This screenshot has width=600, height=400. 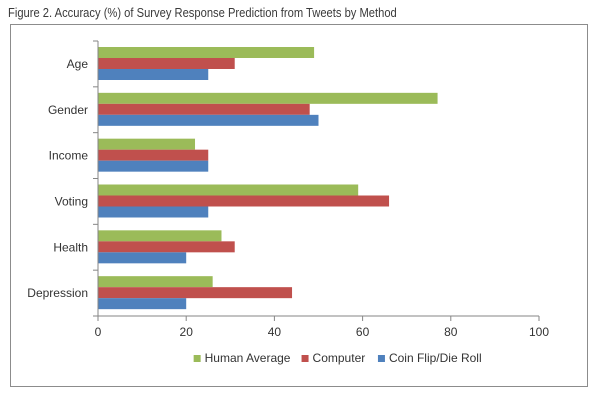 What do you see at coordinates (98, 332) in the screenshot?
I see `x-tick-label-0: 0` at bounding box center [98, 332].